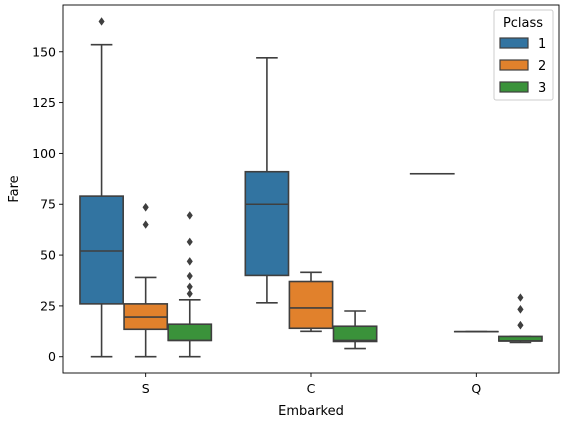 The height and width of the screenshot is (421, 566). Describe the element at coordinates (146, 388) in the screenshot. I see `x-tick-label: S` at that location.